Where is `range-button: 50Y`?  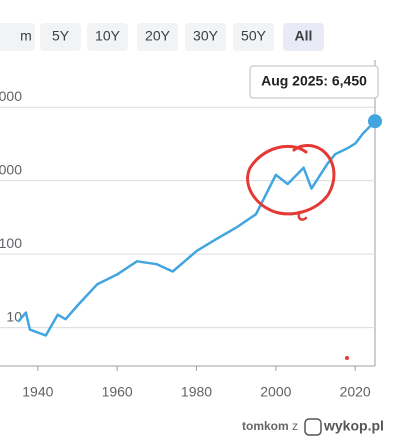 range-button: 50Y is located at coordinates (253, 37).